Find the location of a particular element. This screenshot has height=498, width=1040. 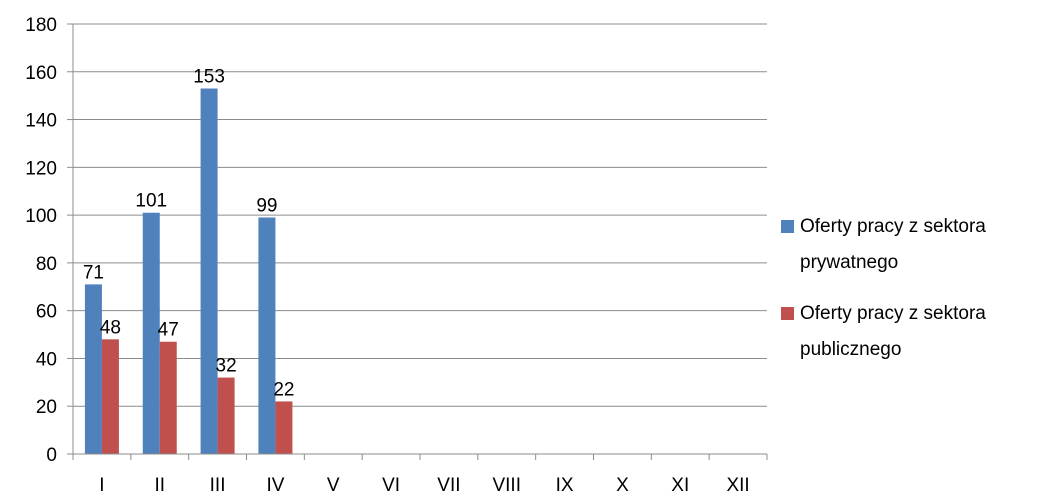

y-tick-label: 40 is located at coordinates (46, 359).